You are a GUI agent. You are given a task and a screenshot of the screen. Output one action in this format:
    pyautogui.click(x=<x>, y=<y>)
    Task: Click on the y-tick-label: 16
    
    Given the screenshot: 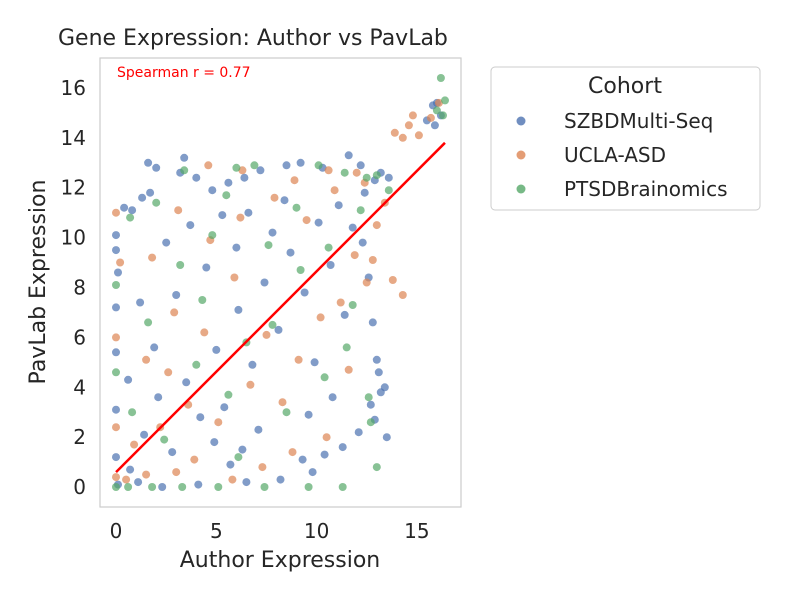 What is the action you would take?
    pyautogui.click(x=73, y=88)
    